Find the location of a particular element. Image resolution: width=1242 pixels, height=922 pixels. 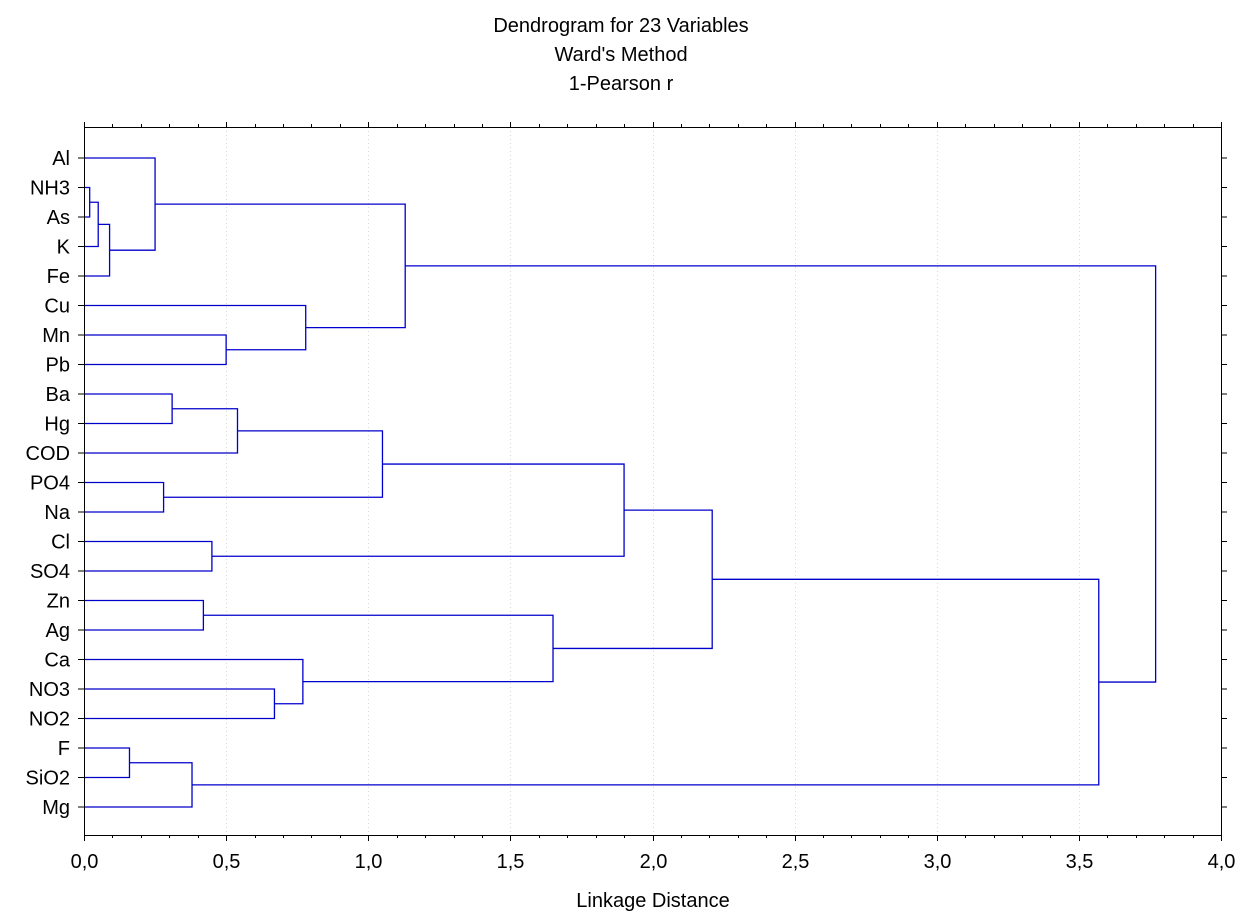

leaf-label: Cu is located at coordinates (57, 307).